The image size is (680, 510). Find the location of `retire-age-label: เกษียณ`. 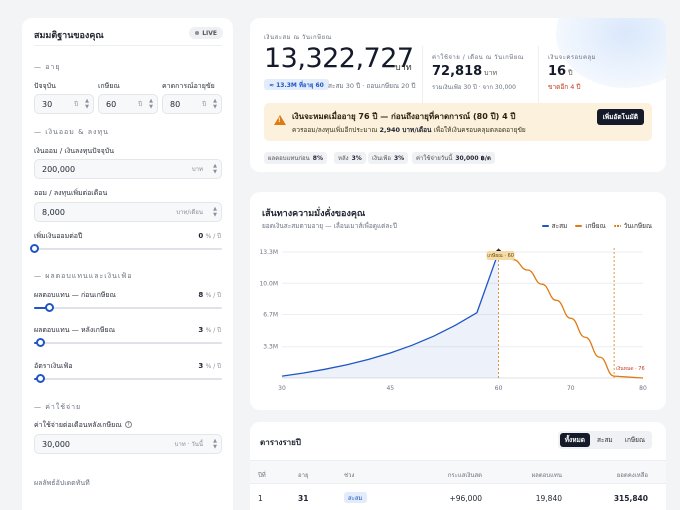

retire-age-label: เกษียณ is located at coordinates (109, 86).